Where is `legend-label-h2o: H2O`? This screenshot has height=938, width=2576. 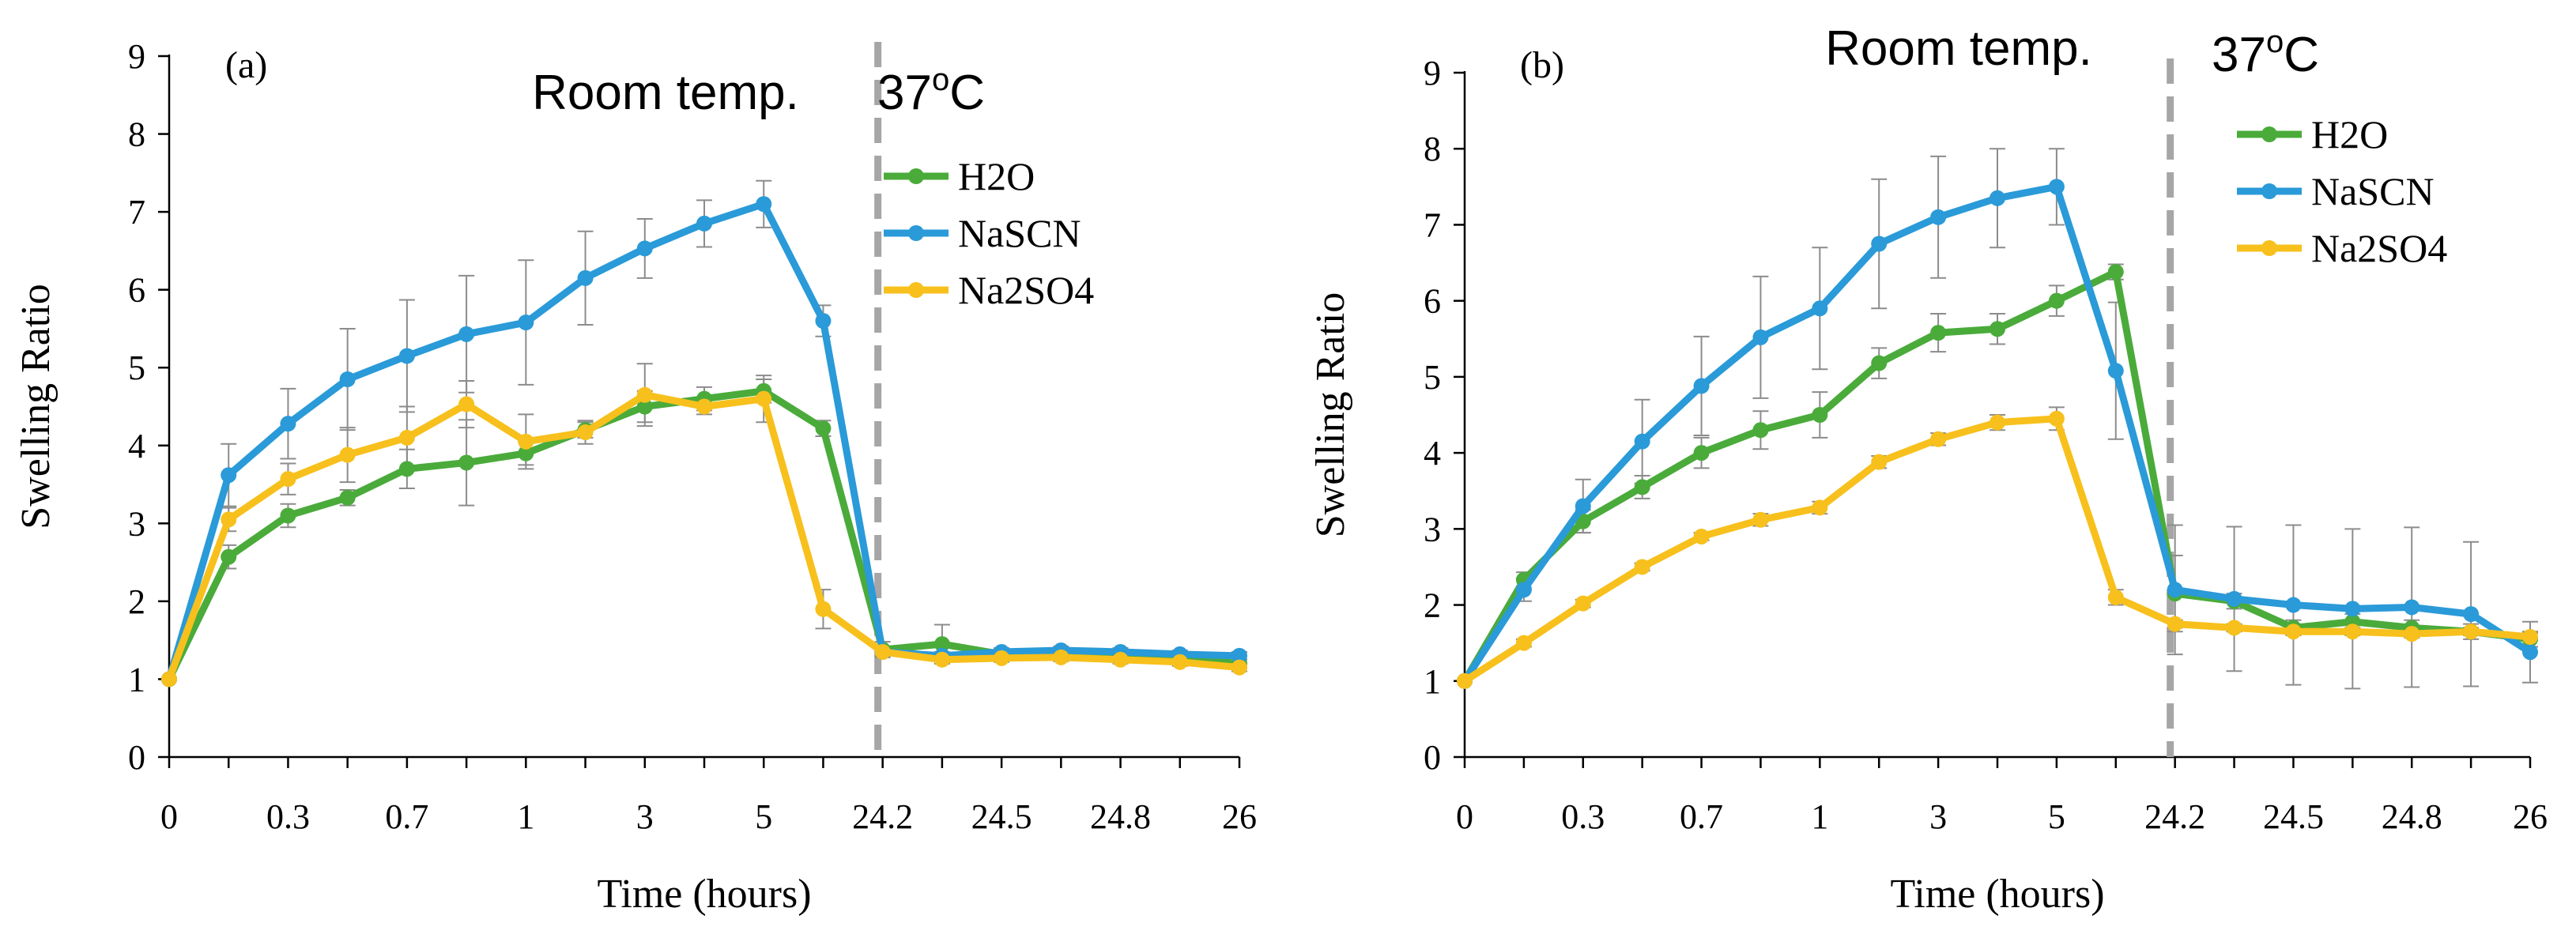
legend-label-h2o: H2O is located at coordinates (997, 176).